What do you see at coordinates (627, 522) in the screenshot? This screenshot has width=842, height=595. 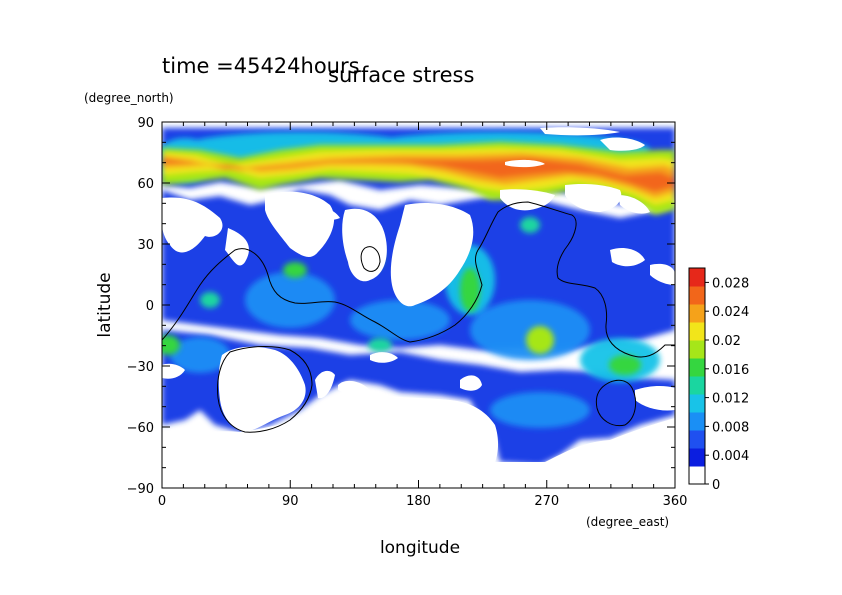 I see `x-unit-label: (degree_east)` at bounding box center [627, 522].